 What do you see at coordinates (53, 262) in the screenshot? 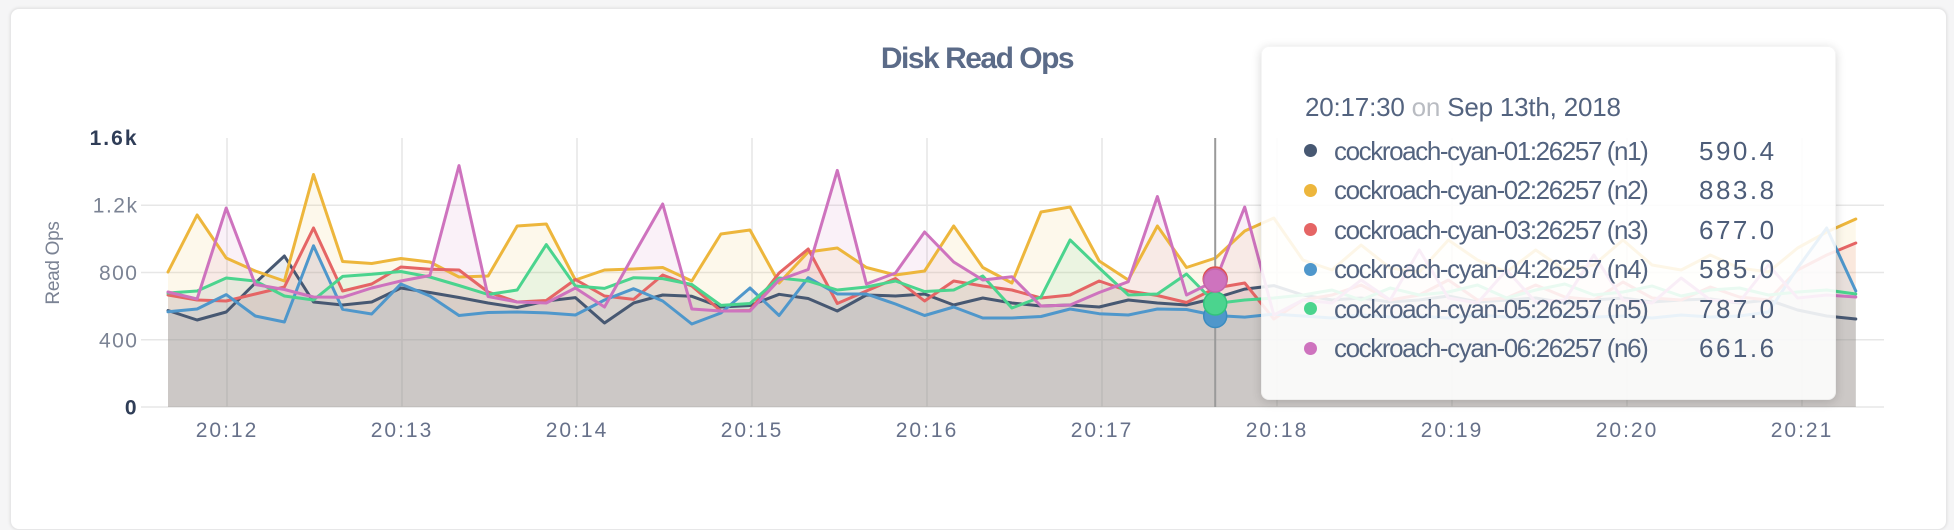
I see `svg-text: Read Ops` at bounding box center [53, 262].